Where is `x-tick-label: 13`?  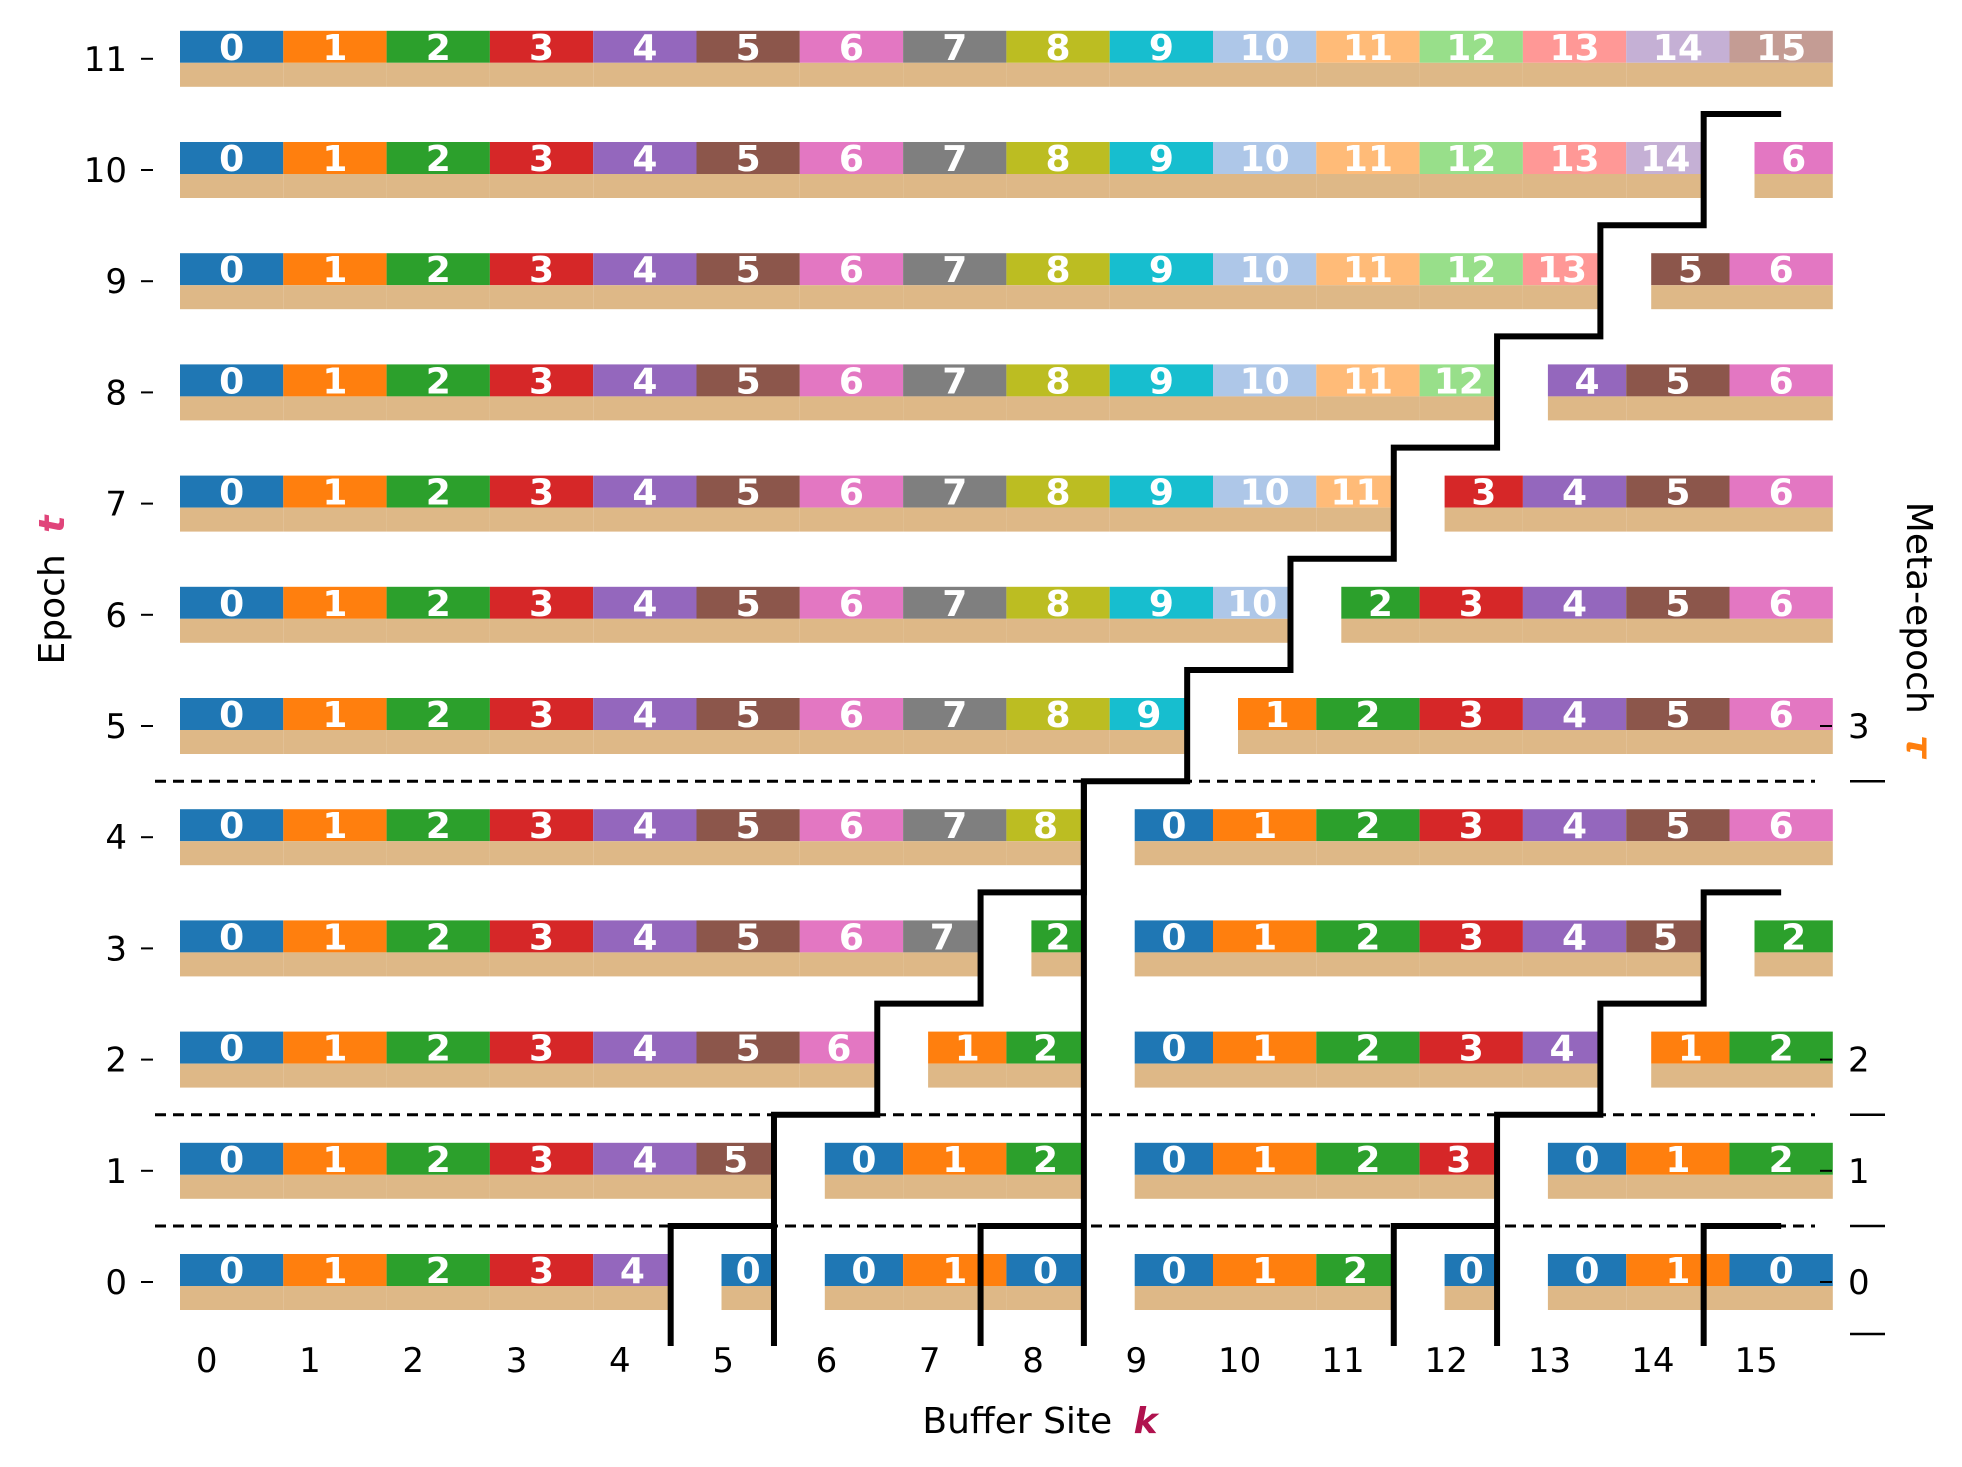
x-tick-label: 13 is located at coordinates (1549, 1361).